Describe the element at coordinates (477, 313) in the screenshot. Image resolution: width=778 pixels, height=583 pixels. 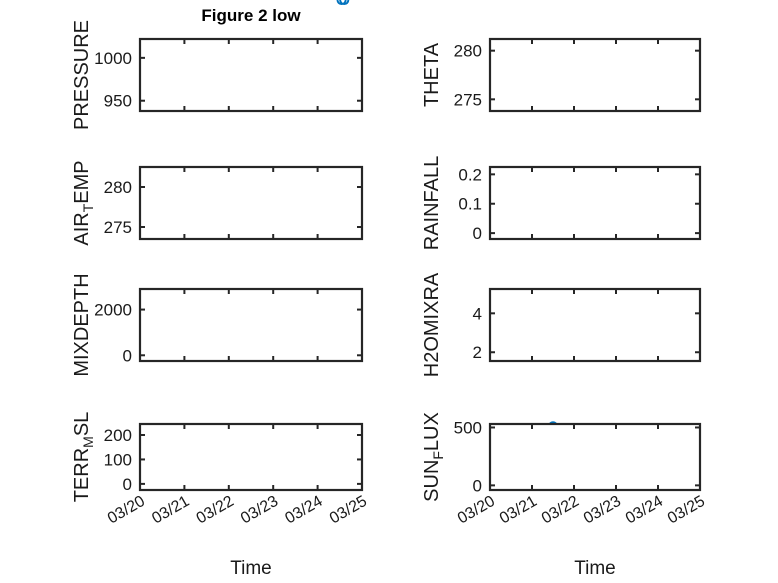
I see `y-tick-label: 4` at that location.